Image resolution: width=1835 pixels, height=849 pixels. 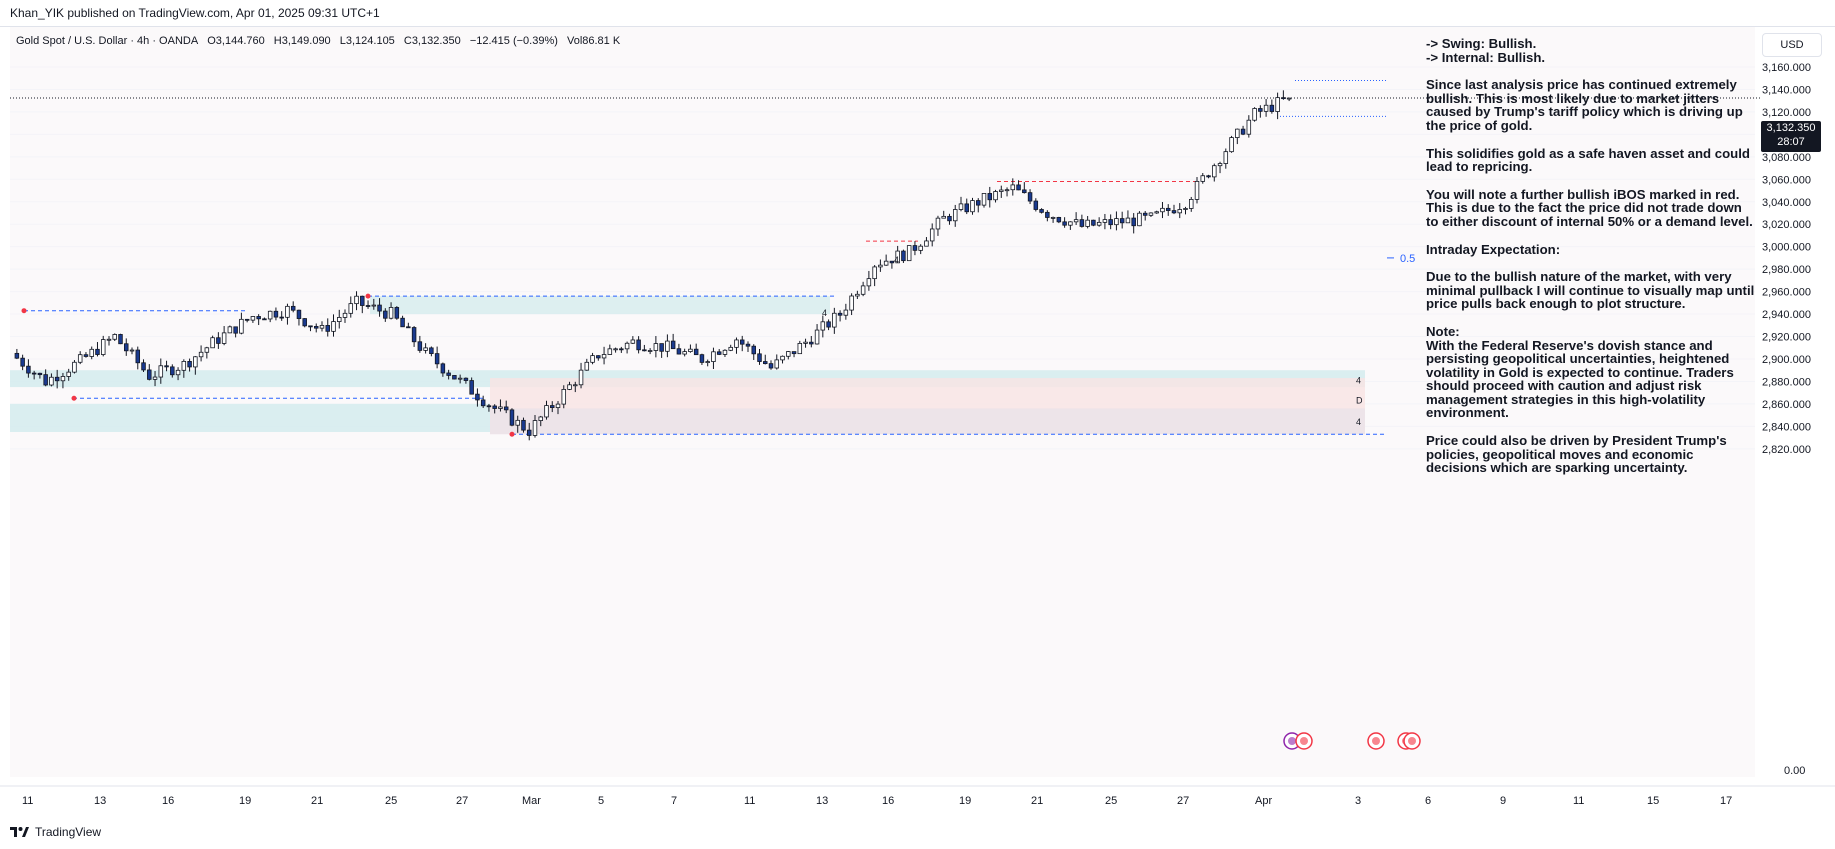 I want to click on price-tick-label: 3,140.000, so click(x=1786, y=90).